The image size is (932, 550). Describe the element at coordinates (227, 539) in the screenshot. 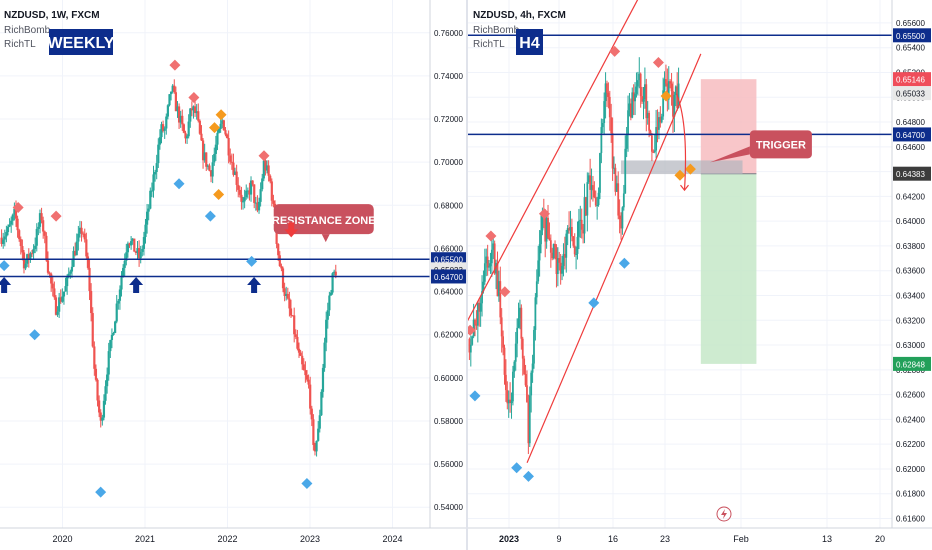

I see `weekly-time-axis: 2020 2021 2022 2023 2024` at that location.